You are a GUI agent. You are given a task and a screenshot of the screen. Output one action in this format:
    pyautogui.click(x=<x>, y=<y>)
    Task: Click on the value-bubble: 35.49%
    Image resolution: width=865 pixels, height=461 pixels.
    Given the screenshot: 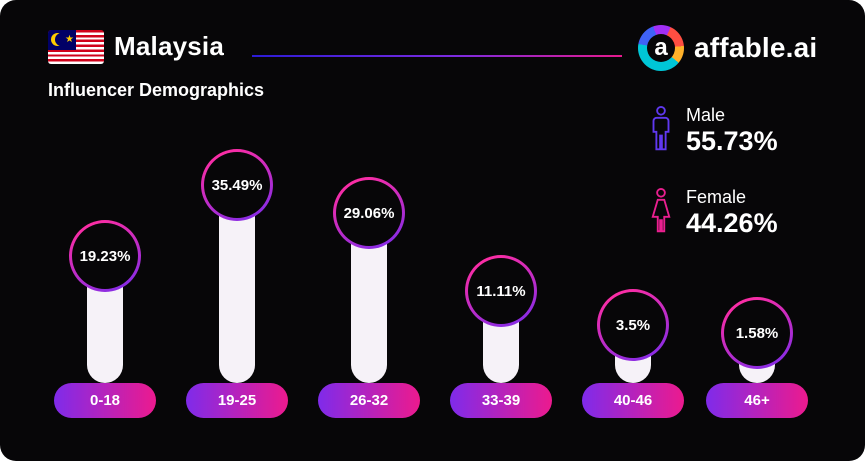 What is the action you would take?
    pyautogui.click(x=237, y=185)
    